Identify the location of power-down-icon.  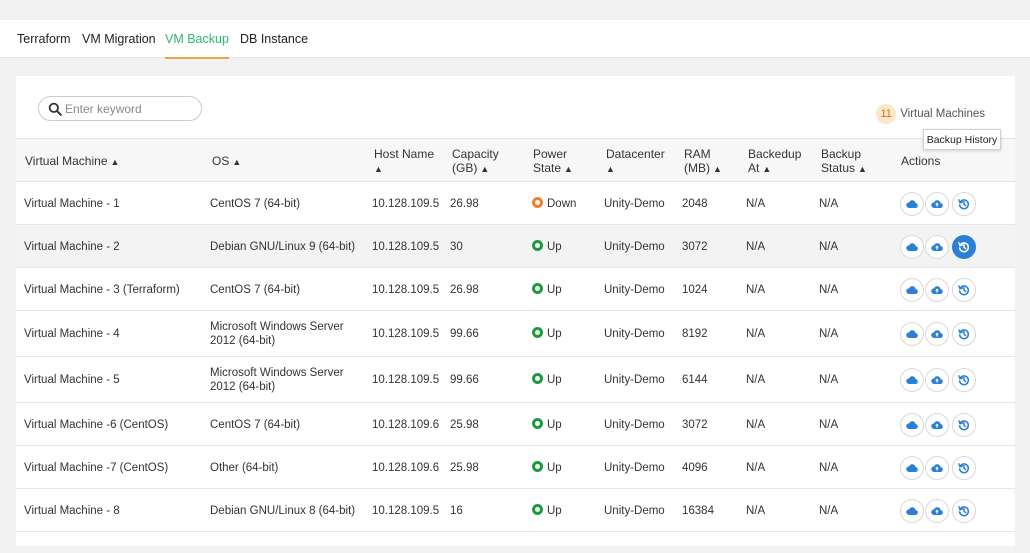
(537, 202).